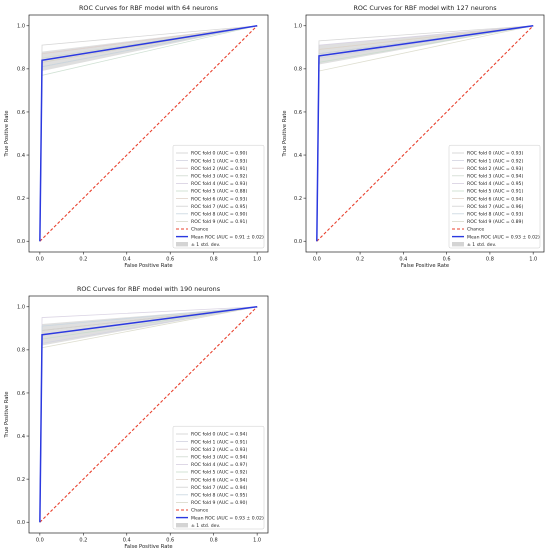 This screenshot has width=550, height=558. Describe the element at coordinates (219, 465) in the screenshot. I see `legend-entry: ROC fold 4 (AUC = 0.97)` at that location.